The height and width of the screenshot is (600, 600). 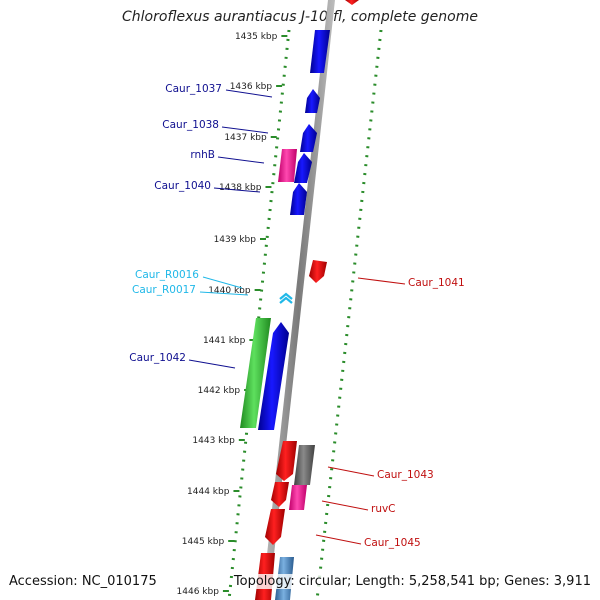 What do you see at coordinates (167, 275) in the screenshot?
I see `gene-label: Caur_R0016` at bounding box center [167, 275].